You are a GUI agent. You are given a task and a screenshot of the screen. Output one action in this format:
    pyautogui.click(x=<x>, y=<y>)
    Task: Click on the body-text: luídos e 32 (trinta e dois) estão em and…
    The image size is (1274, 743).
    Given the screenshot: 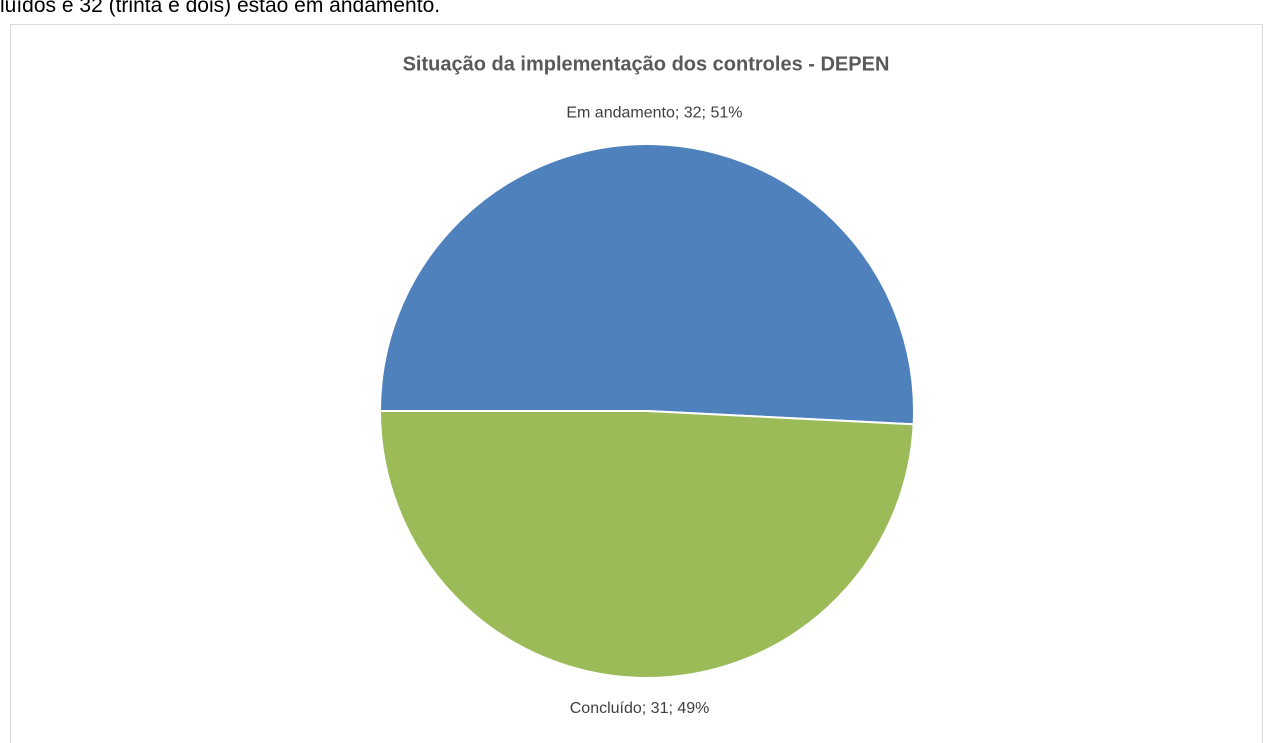 What is the action you would take?
    pyautogui.click(x=220, y=8)
    